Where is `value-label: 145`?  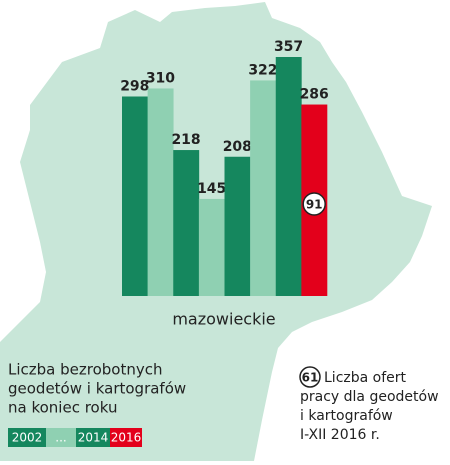 value-label: 145 is located at coordinates (211, 189).